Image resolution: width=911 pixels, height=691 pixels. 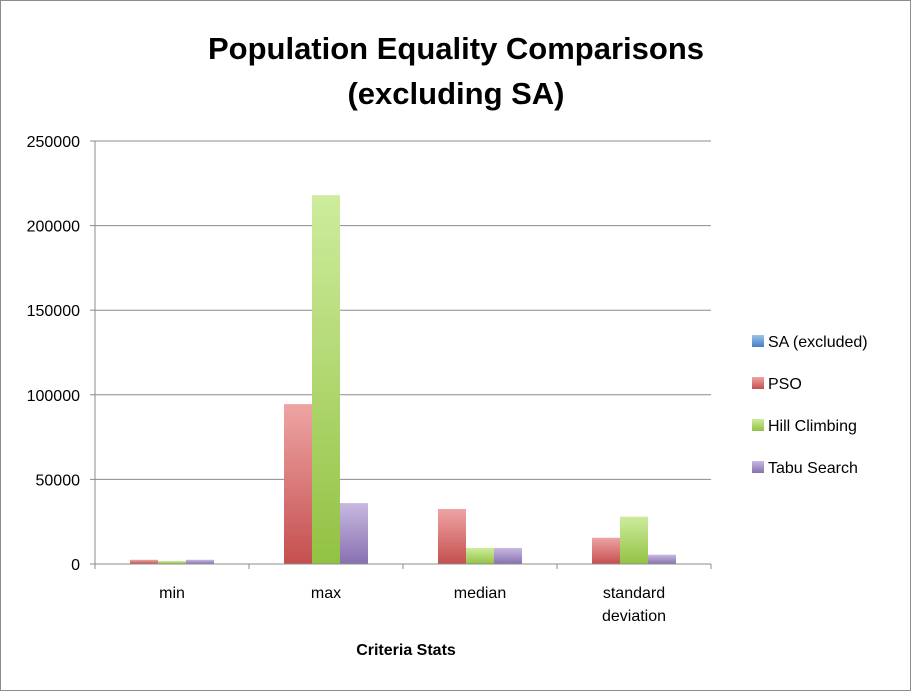 What do you see at coordinates (53, 311) in the screenshot?
I see `y-tick-label: 150000` at bounding box center [53, 311].